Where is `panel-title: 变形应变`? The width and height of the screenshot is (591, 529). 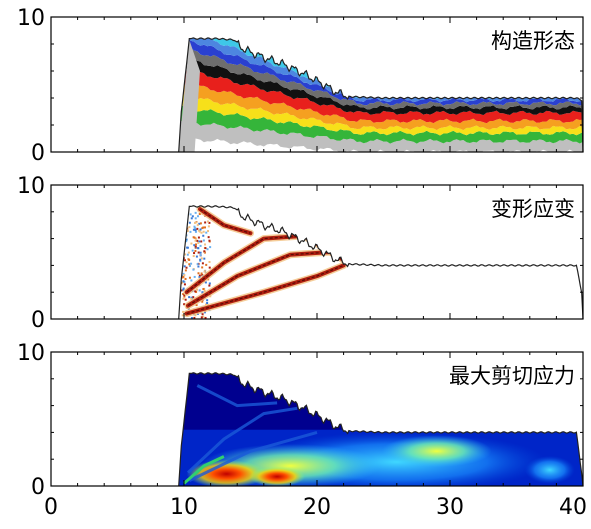
panel-title: 变形应变 is located at coordinates (533, 209).